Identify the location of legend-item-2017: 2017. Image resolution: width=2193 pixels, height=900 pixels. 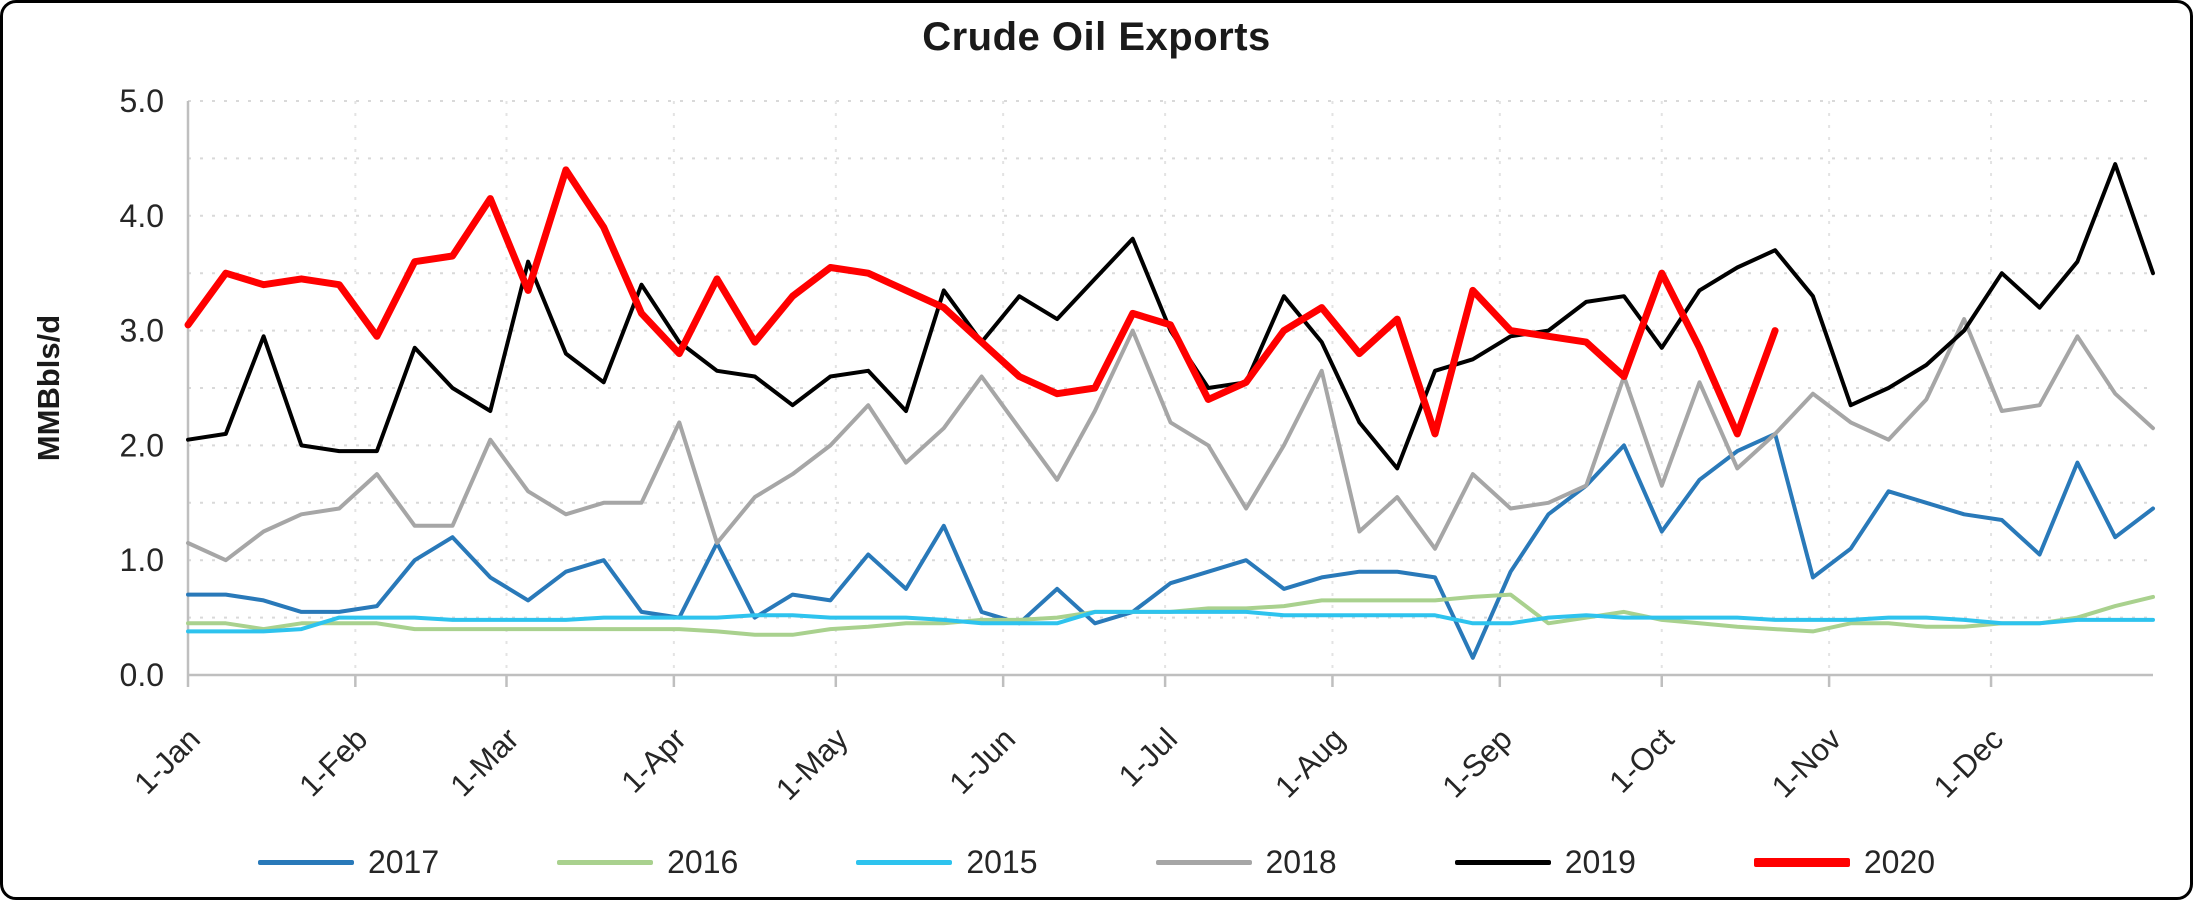
(348, 862).